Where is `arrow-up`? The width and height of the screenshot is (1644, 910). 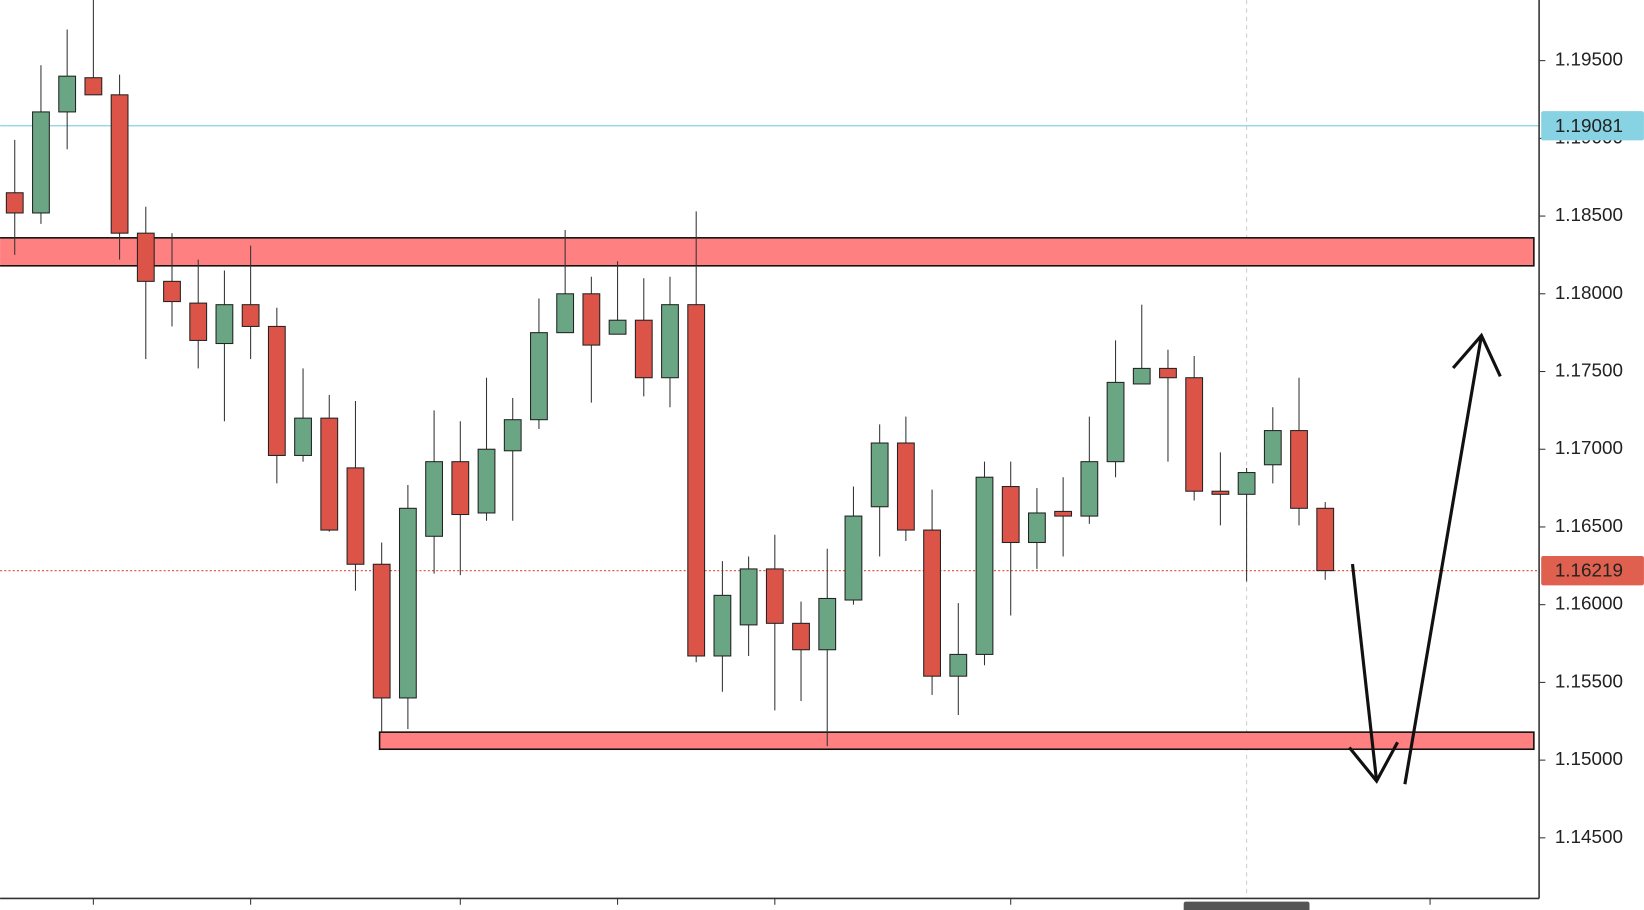 arrow-up is located at coordinates (1443, 560).